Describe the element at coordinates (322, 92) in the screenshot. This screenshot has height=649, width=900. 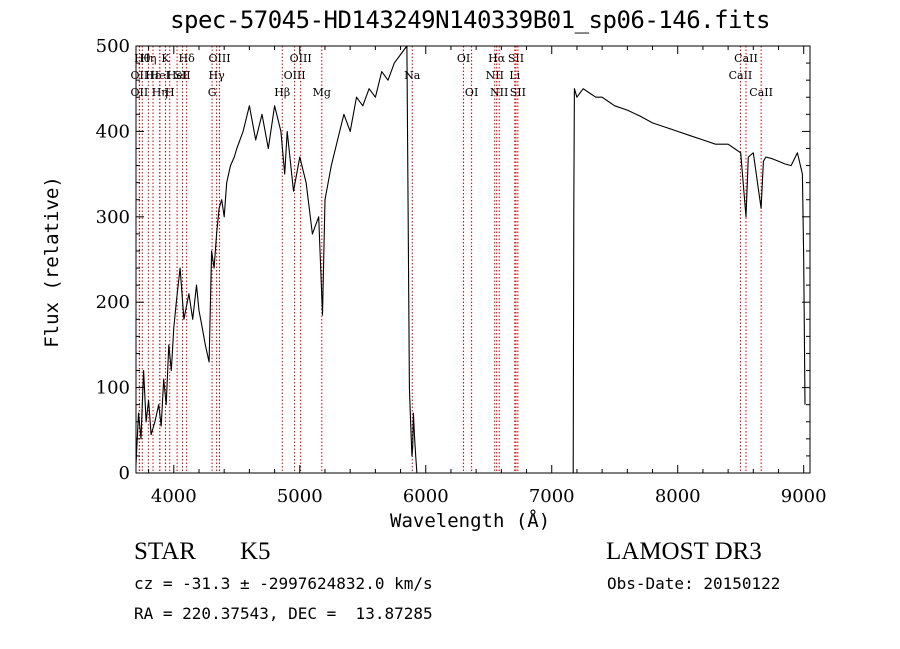
I see `marker-label-18: Mg` at that location.